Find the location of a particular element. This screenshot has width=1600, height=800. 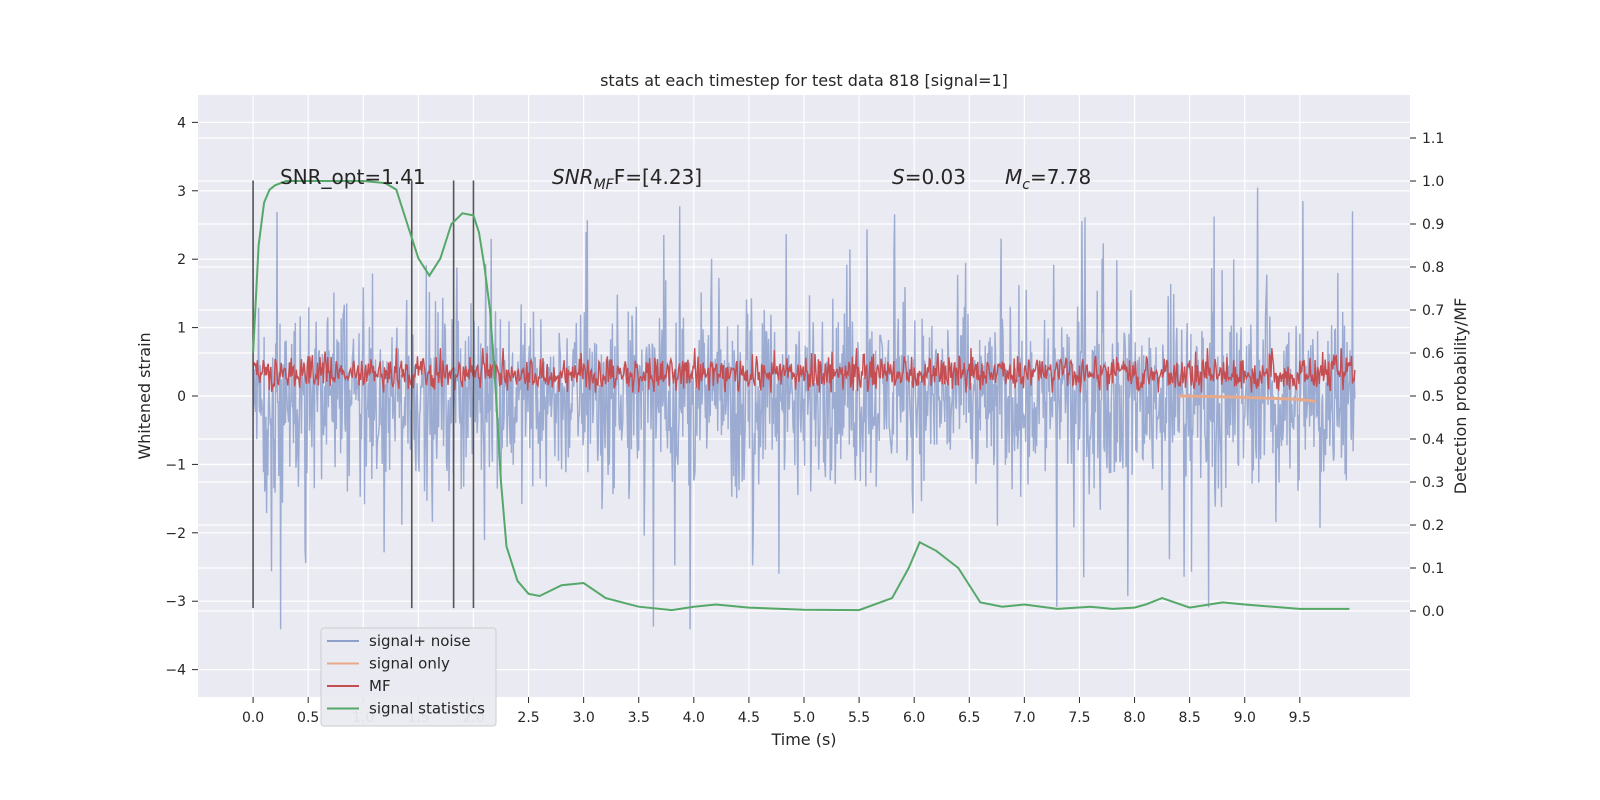

y-tick-label-right: 1.1 is located at coordinates (1433, 139).